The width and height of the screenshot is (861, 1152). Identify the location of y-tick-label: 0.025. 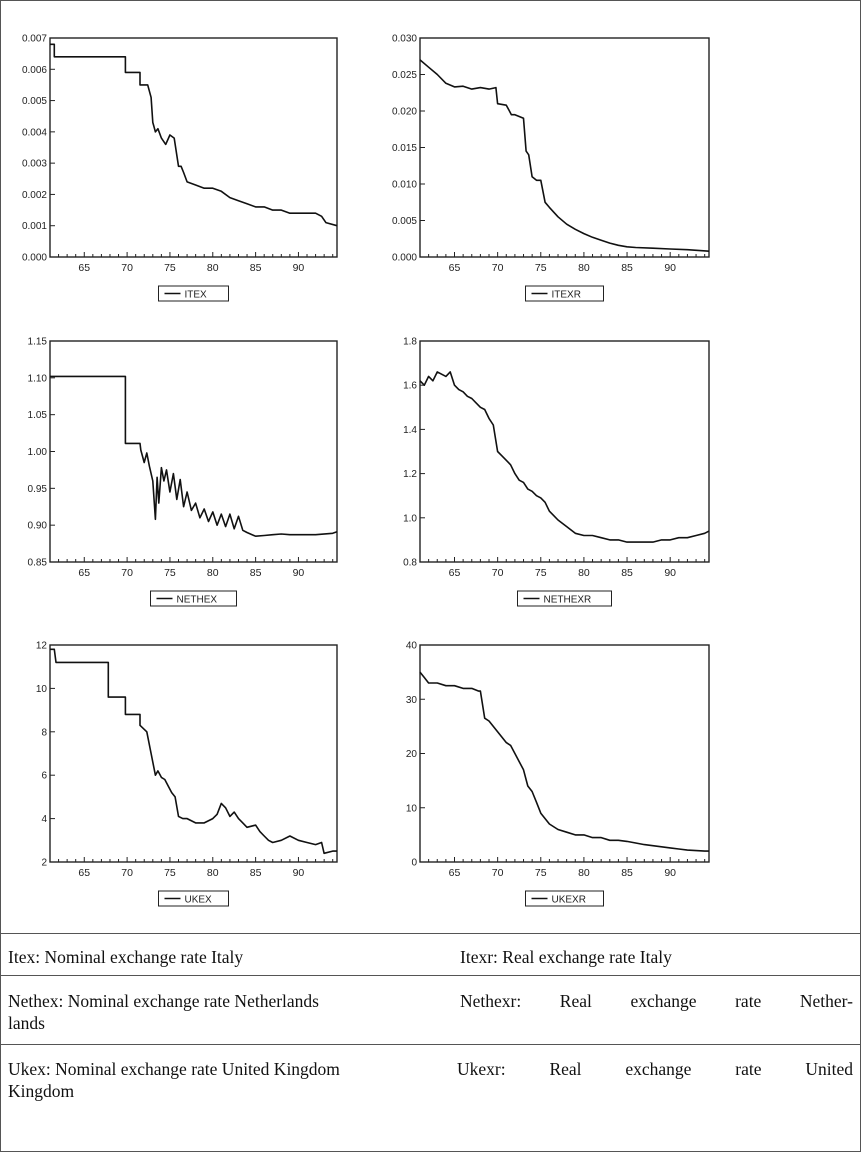
(404, 75).